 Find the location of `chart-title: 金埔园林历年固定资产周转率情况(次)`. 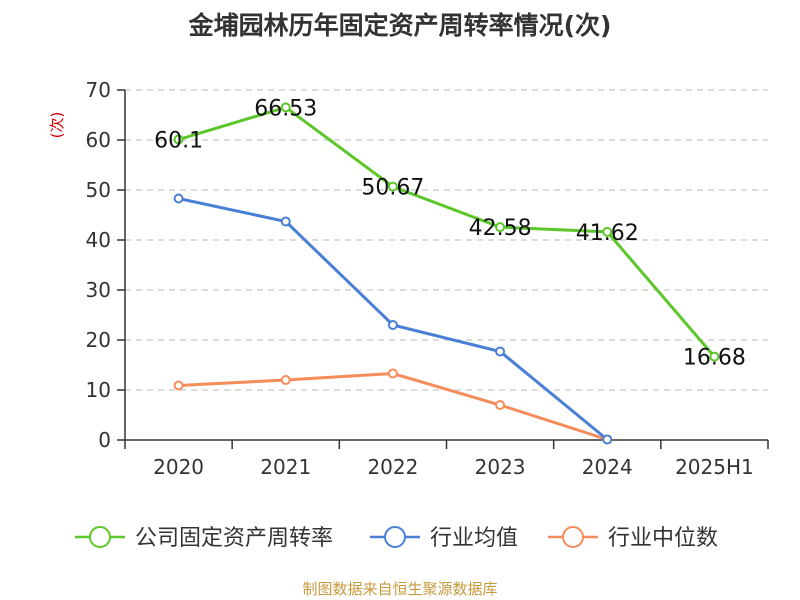

chart-title: 金埔园林历年固定资产周转率情况(次) is located at coordinates (400, 25).